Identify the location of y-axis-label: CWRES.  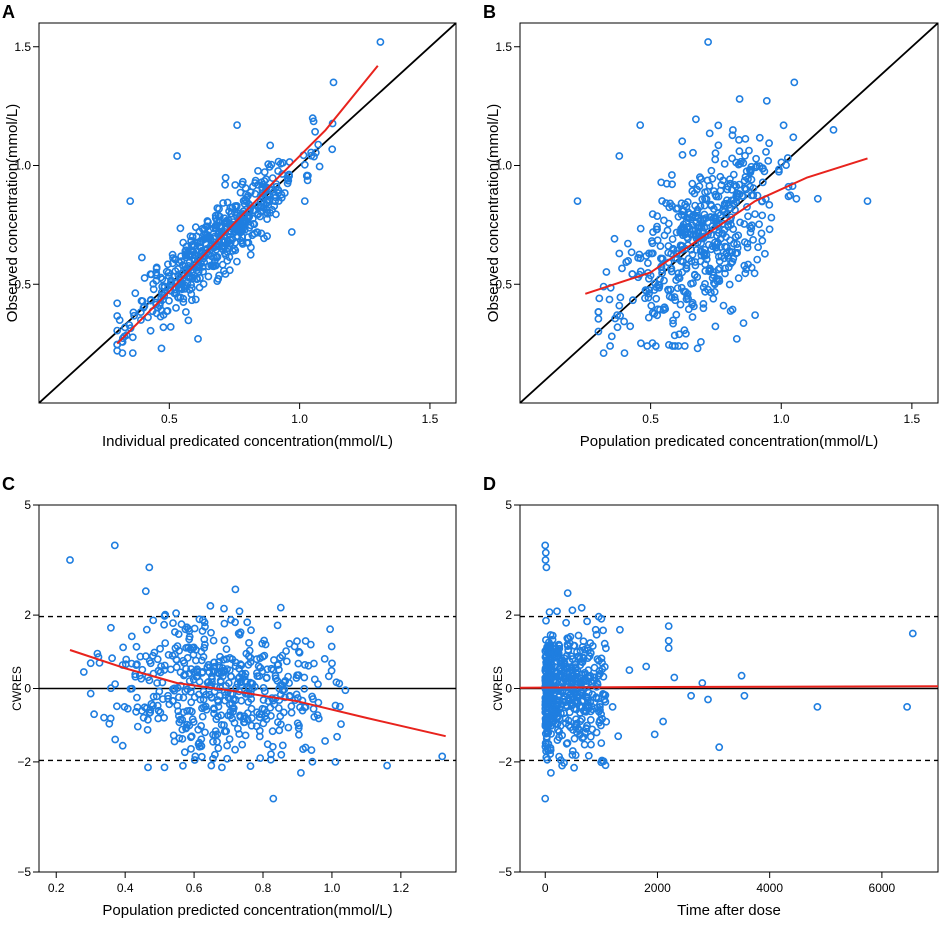
(498, 688).